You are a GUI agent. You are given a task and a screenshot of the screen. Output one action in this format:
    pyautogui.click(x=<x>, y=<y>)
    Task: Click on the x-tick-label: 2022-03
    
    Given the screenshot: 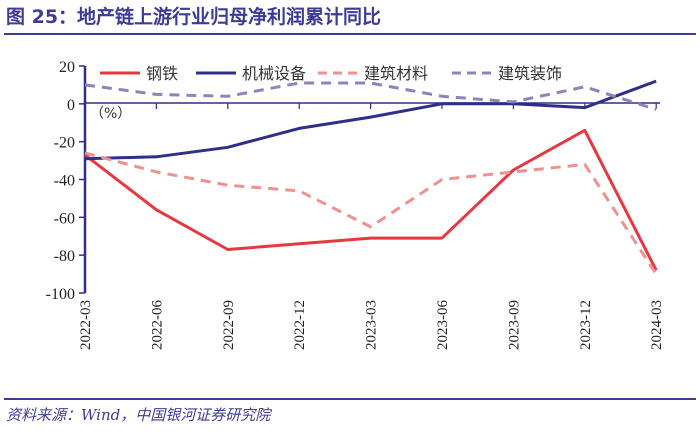 What is the action you would take?
    pyautogui.click(x=86, y=325)
    